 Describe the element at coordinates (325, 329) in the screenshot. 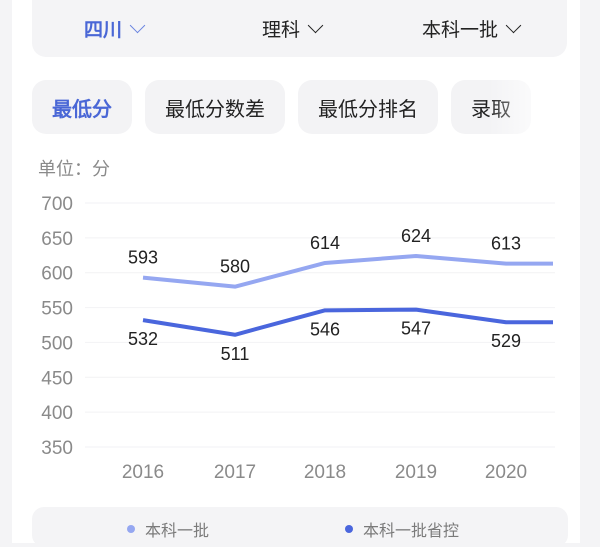

I see `data-label: 546` at that location.